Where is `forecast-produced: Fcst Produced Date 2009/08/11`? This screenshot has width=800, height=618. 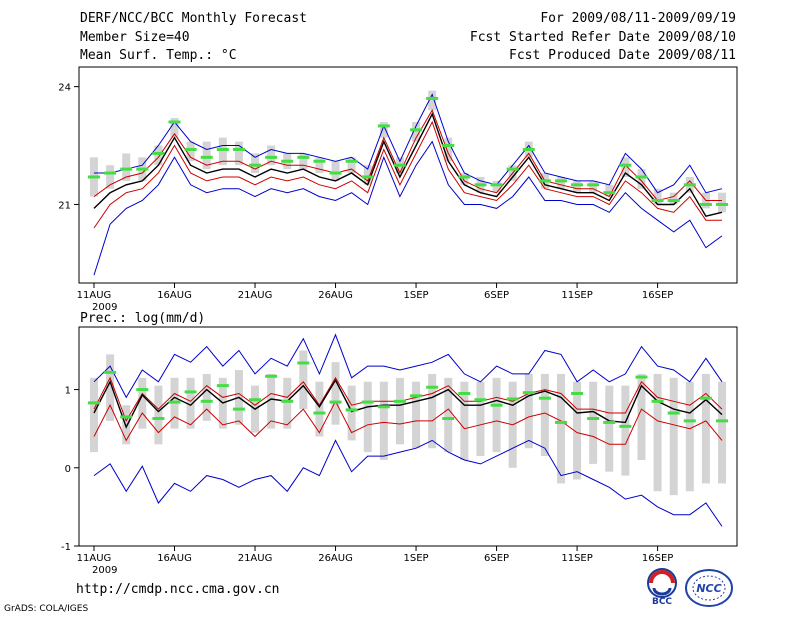 forecast-produced: Fcst Produced Date 2009/08/11 is located at coordinates (622, 55).